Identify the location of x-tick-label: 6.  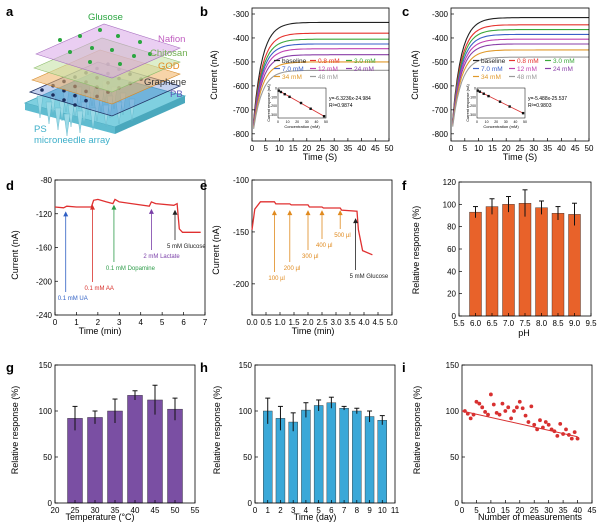
(183, 322).